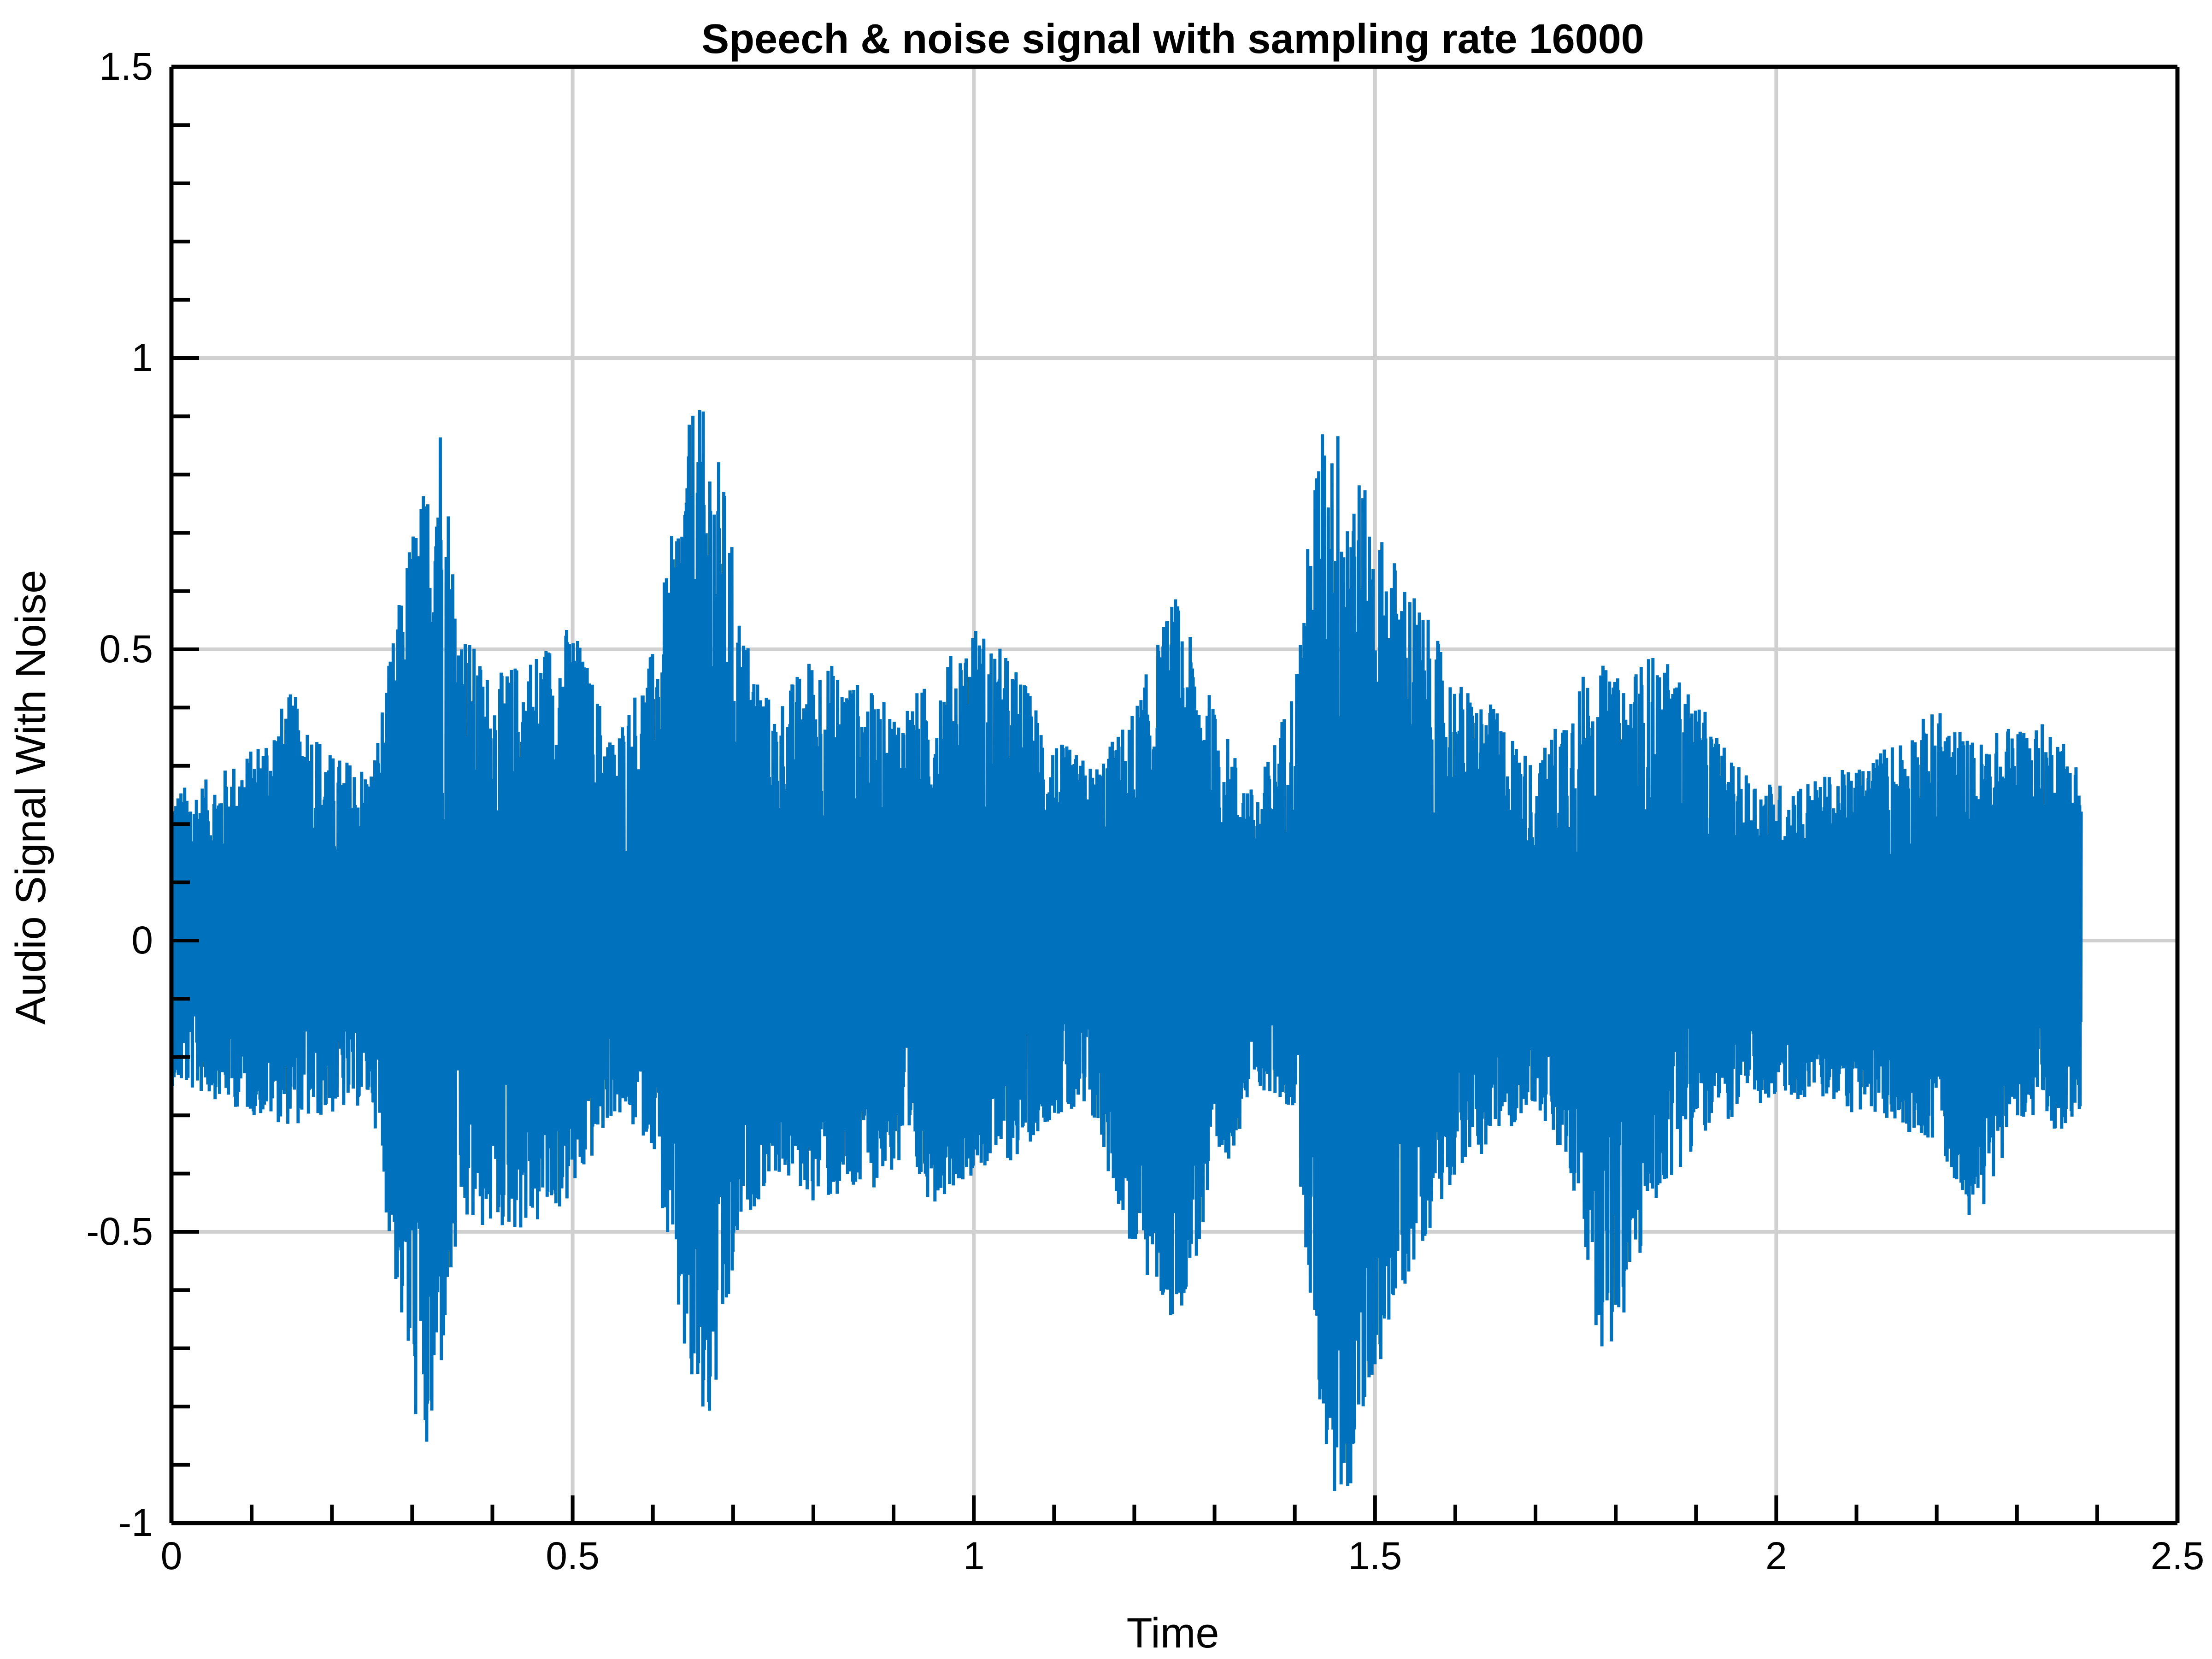 This screenshot has height=1659, width=2212. What do you see at coordinates (974, 1555) in the screenshot?
I see `x-tick-label: 1` at bounding box center [974, 1555].